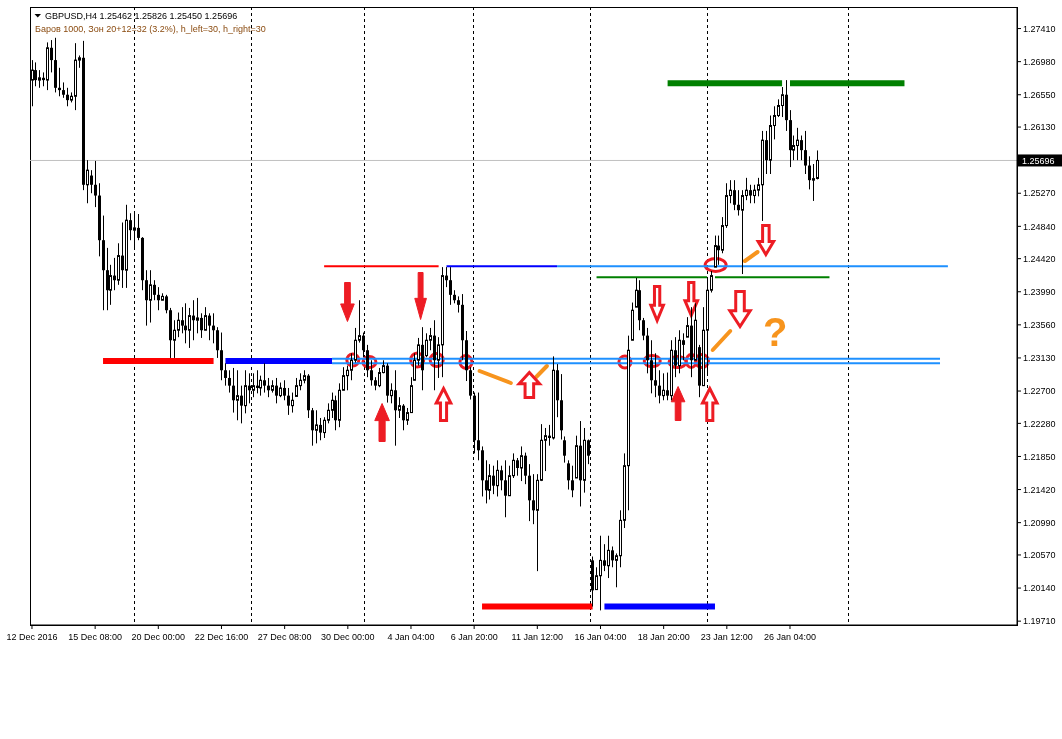  What do you see at coordinates (1039, 193) in the screenshot?
I see `y-tick-label: 1.25270` at bounding box center [1039, 193].